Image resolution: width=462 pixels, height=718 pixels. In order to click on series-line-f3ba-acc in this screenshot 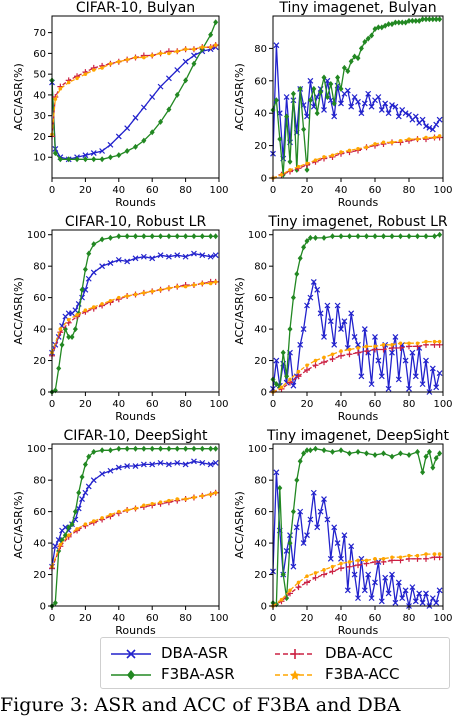, I will do `click(133, 89)`.